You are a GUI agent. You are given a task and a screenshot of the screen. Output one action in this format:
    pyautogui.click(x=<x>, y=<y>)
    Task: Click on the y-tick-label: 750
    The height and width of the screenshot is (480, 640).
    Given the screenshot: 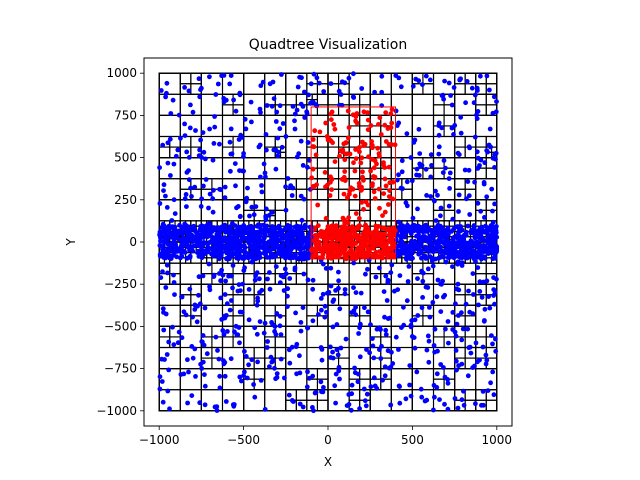 What is the action you would take?
    pyautogui.click(x=125, y=115)
    